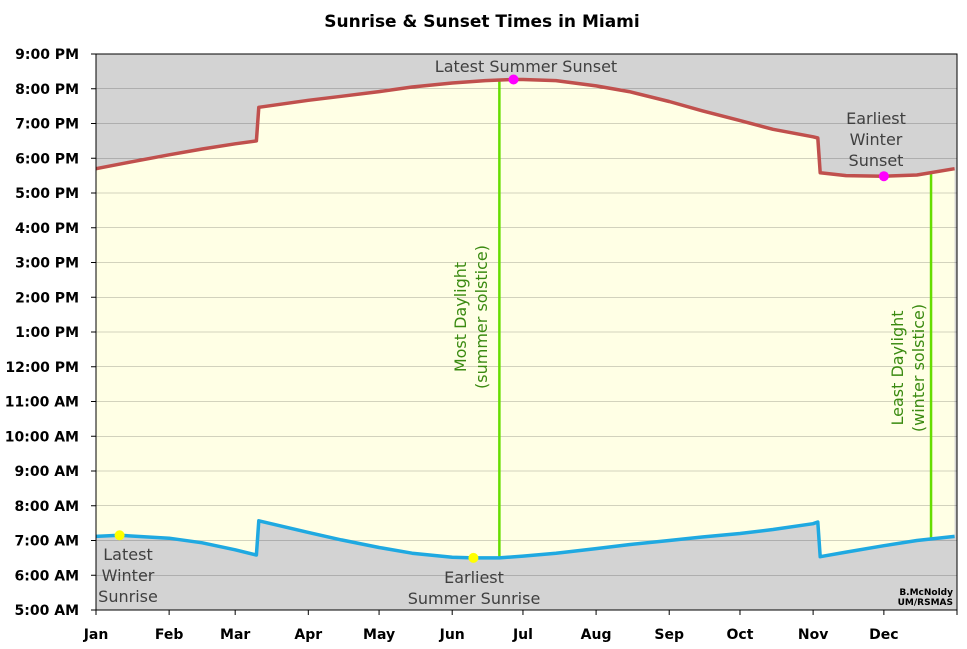 Image resolution: width=967 pixels, height=649 pixels. Describe the element at coordinates (42, 403) in the screenshot. I see `y-tick-label: 11:00 AM` at that location.